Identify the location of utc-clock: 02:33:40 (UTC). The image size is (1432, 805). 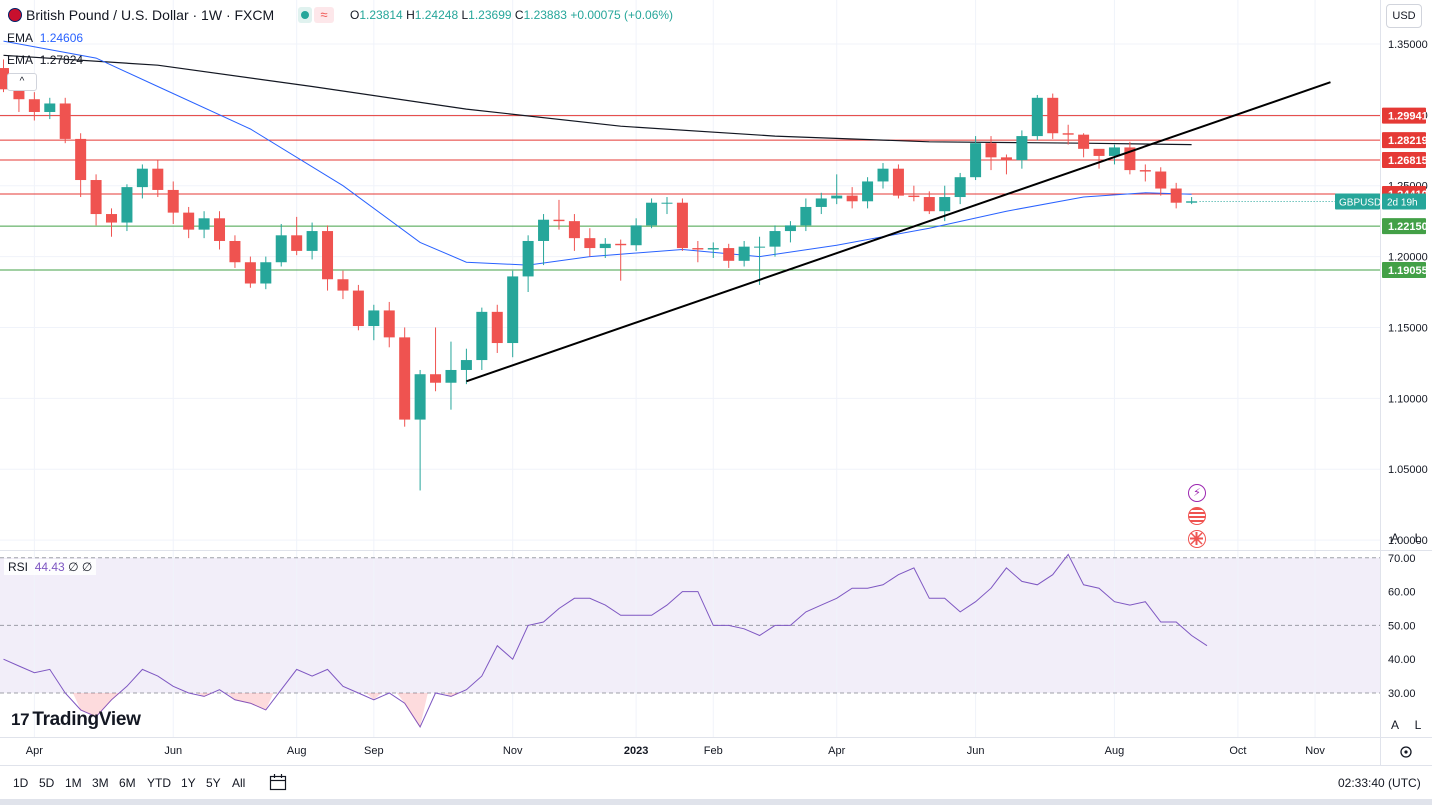
(1379, 783).